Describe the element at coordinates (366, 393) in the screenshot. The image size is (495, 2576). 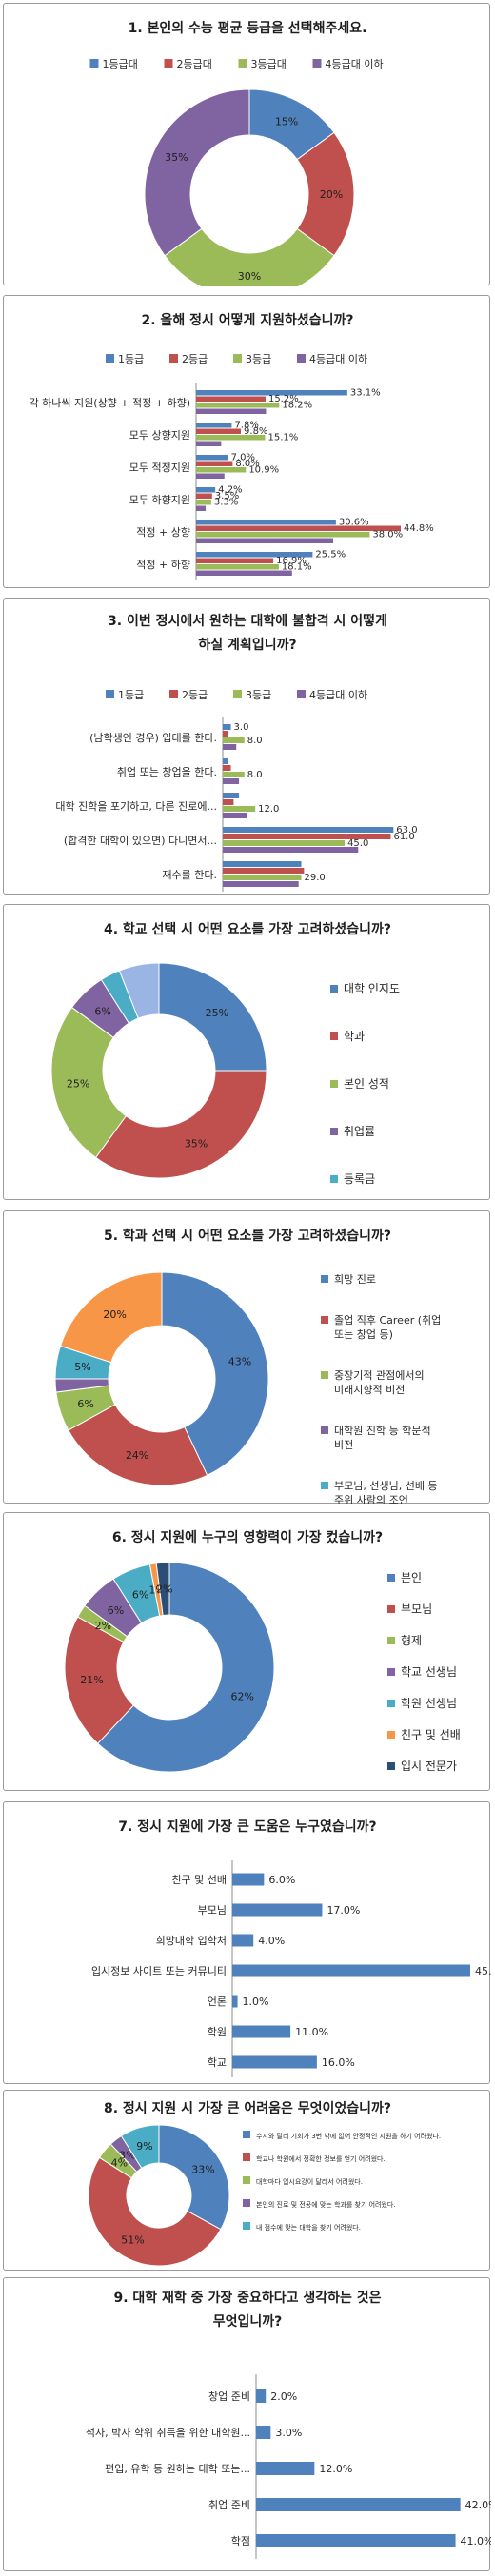
I see `data-label: 33.1%` at that location.